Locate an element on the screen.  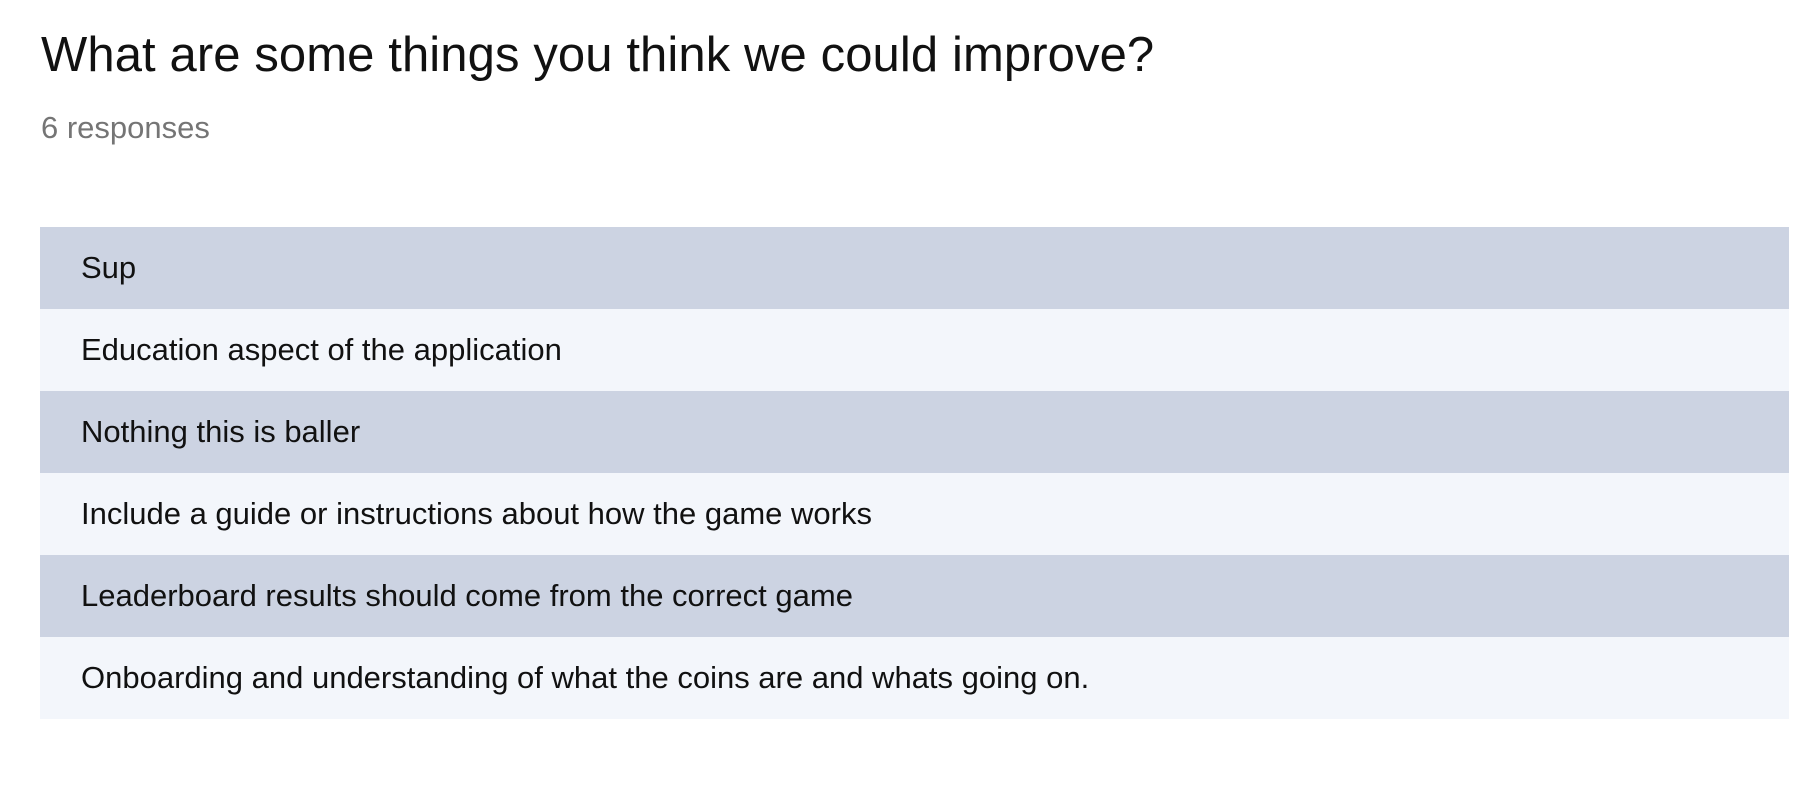
response-row: Education aspect of the application is located at coordinates (914, 350).